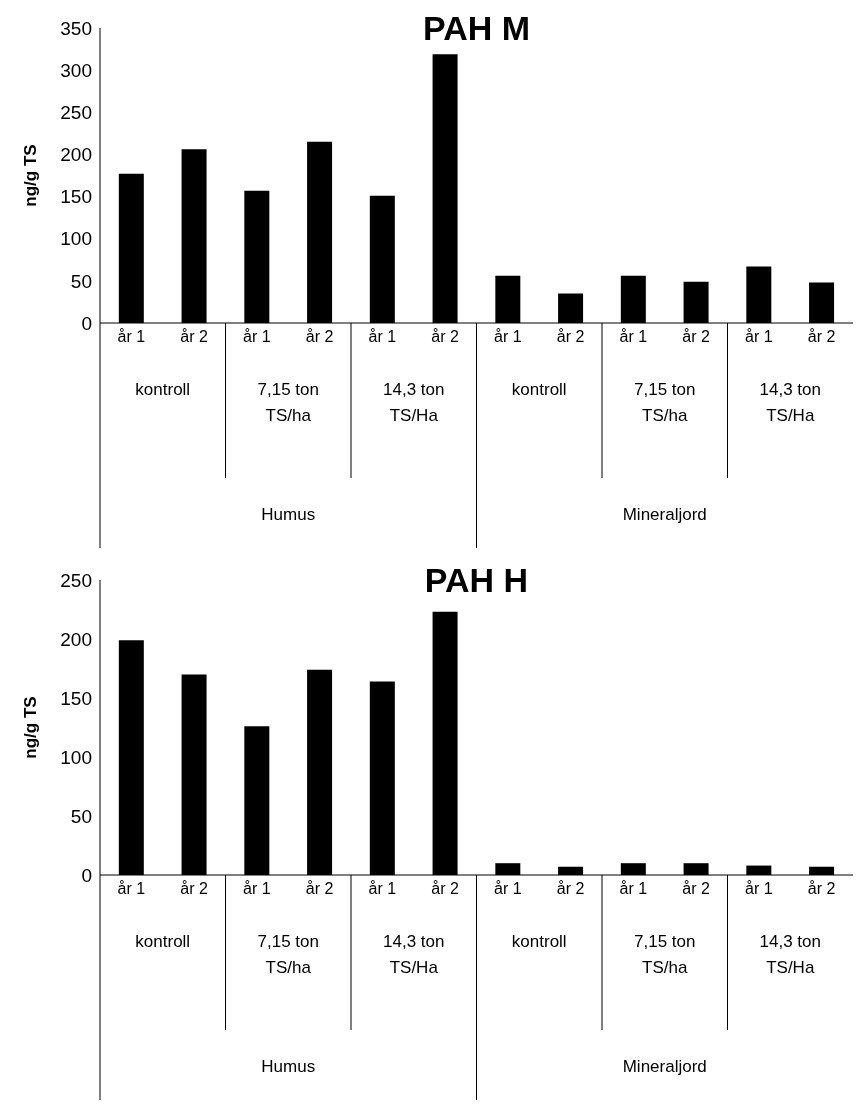 The width and height of the screenshot is (866, 1111). I want to click on y-tick-label: 300, so click(76, 70).